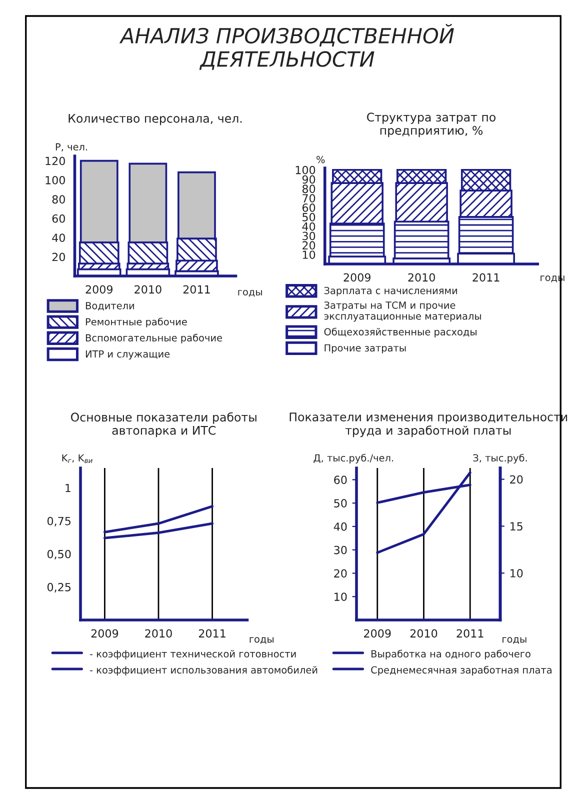 Image resolution: width=575 pixels, height=800 pixels. I want to click on y2-tick-label: 20, so click(516, 479).